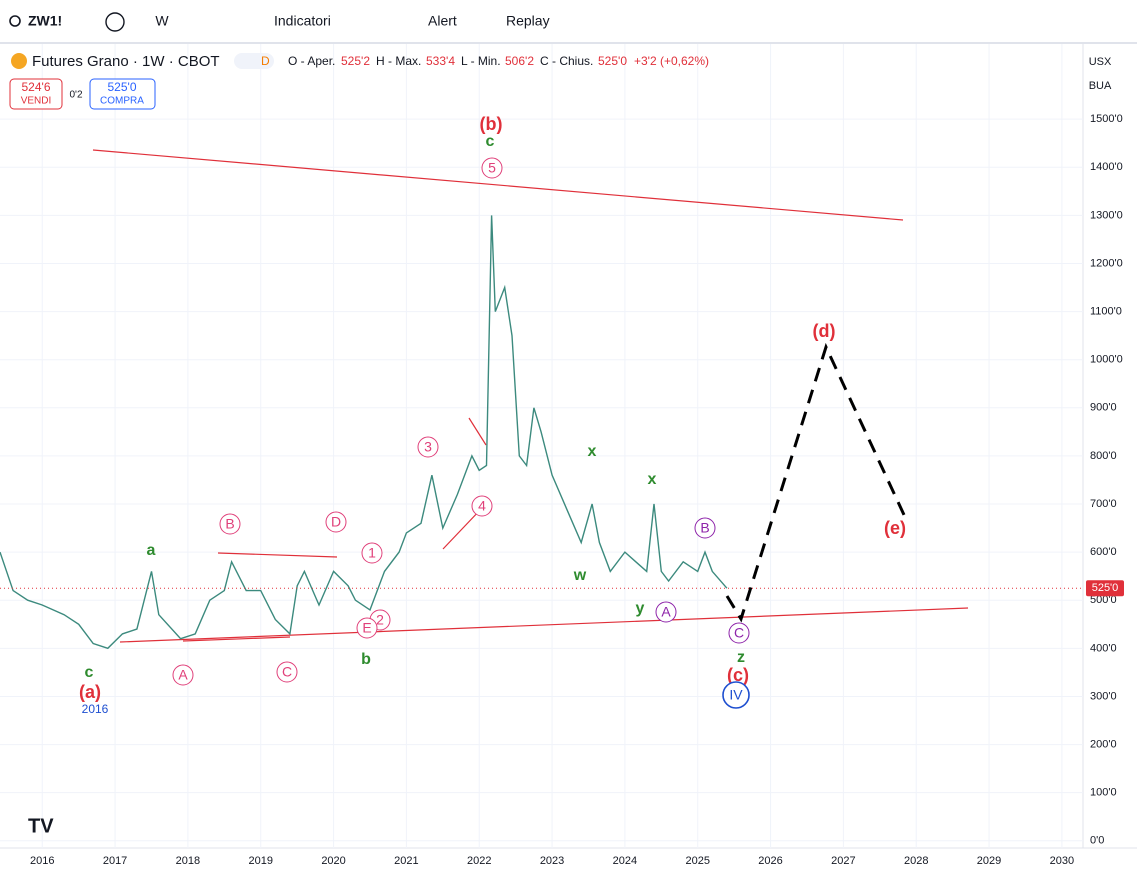 This screenshot has width=1137, height=873. Describe the element at coordinates (697, 861) in the screenshot. I see `x-tick-label: 2025` at that location.